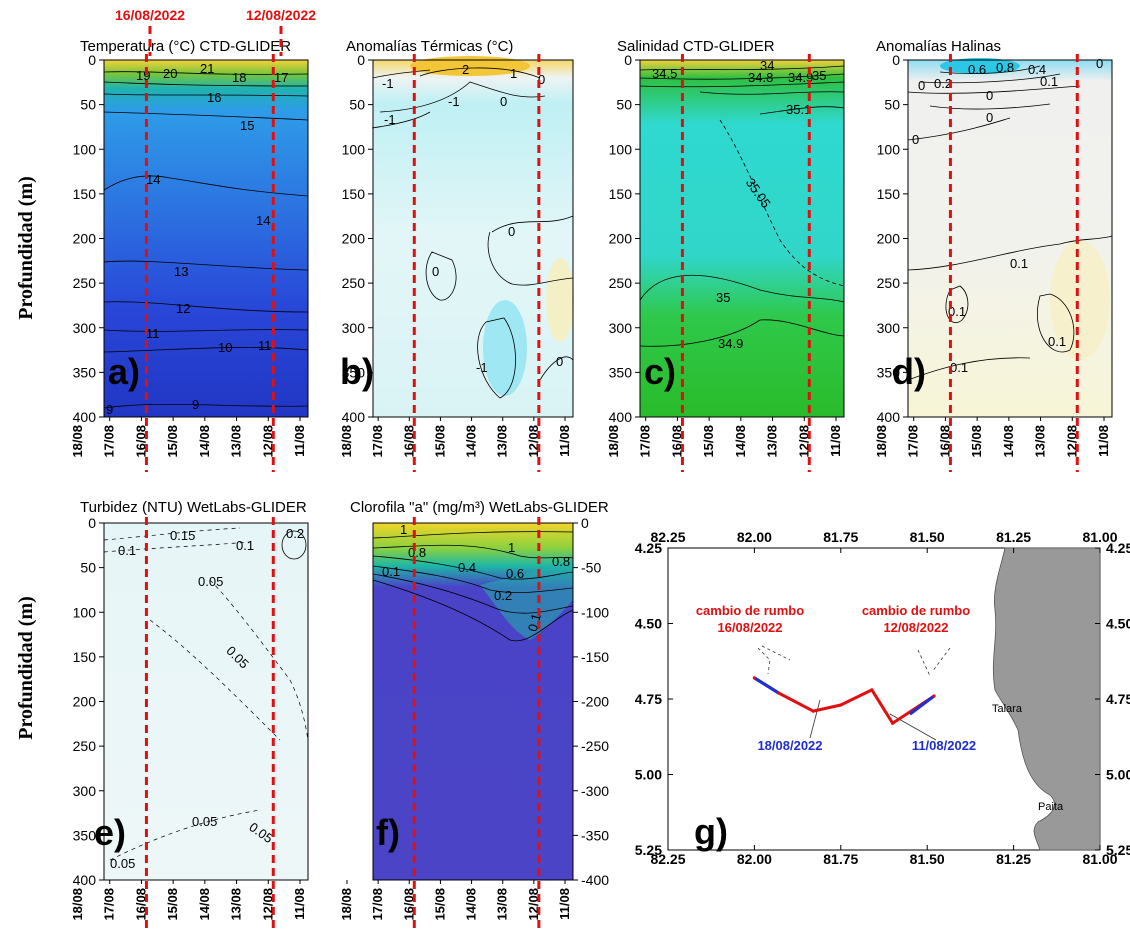  What do you see at coordinates (840, 859) in the screenshot?
I see `lon-tick-label: 81.75` at bounding box center [840, 859].